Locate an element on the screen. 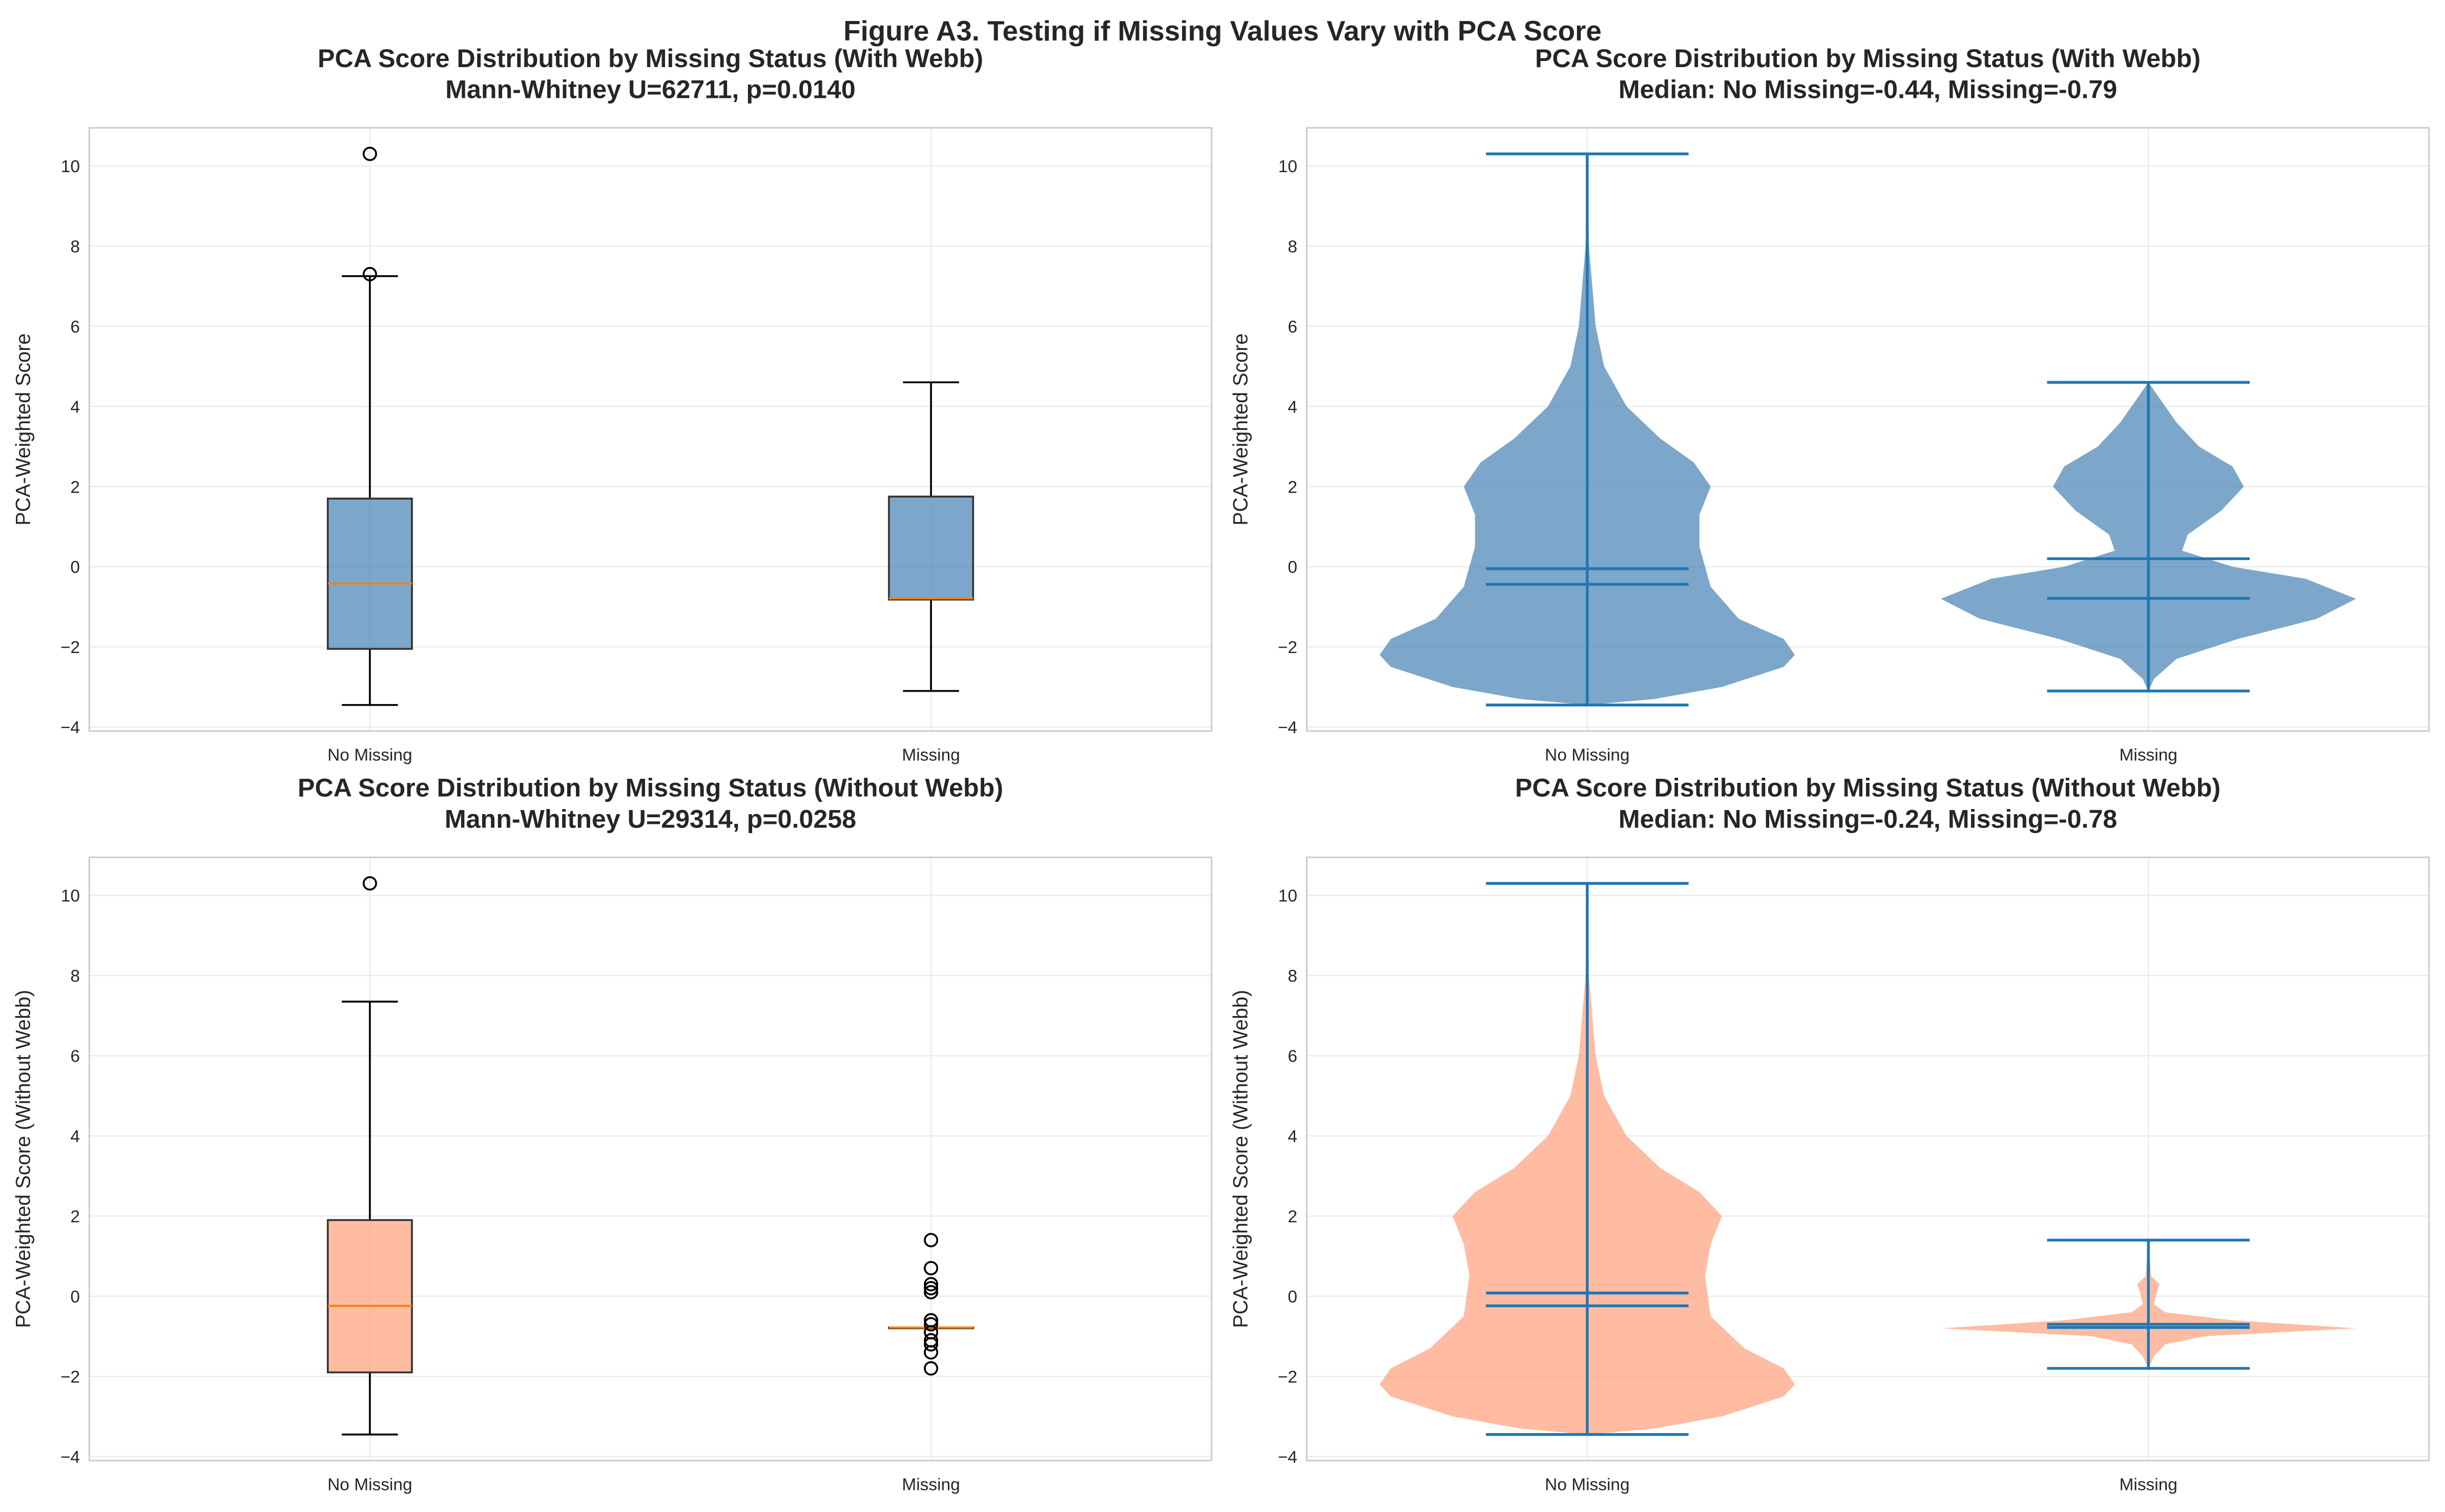 This screenshot has width=2445, height=1512. chart-title-line-2: Median: No Missing=-0.44, Missing=-0.79 is located at coordinates (1868, 89).